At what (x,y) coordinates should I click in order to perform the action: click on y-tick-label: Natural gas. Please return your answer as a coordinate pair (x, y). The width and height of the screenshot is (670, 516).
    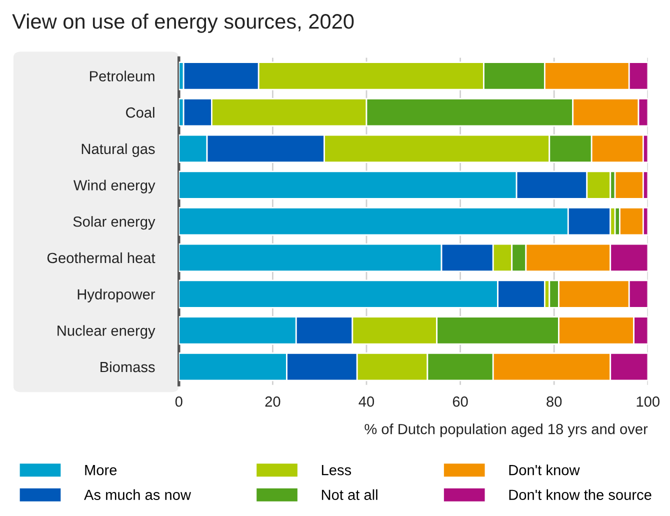
    Looking at the image, I should click on (118, 150).